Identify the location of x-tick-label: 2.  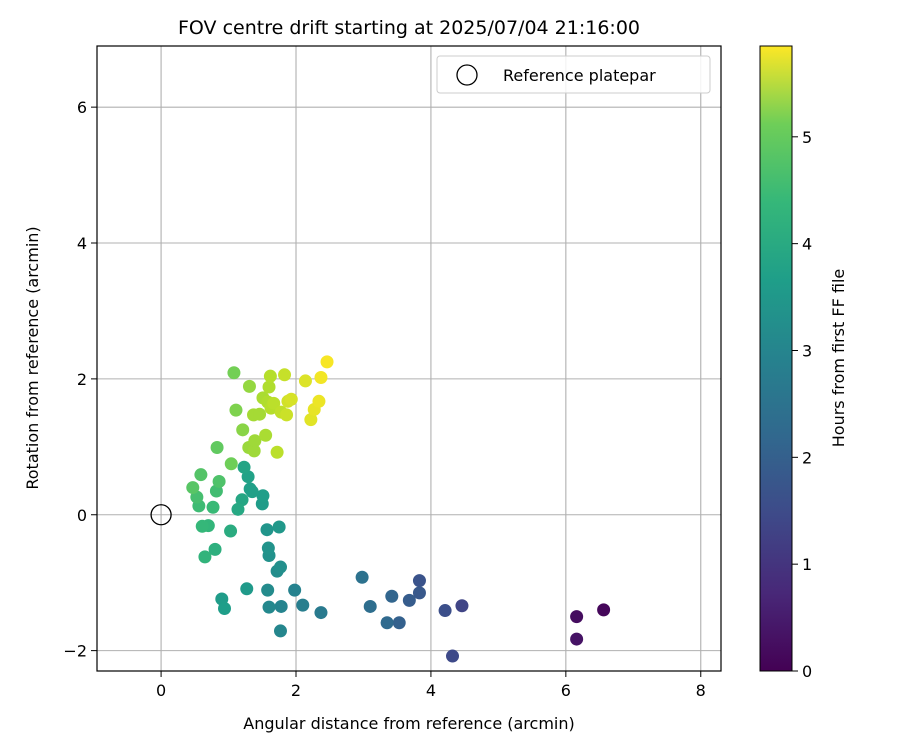
(296, 690).